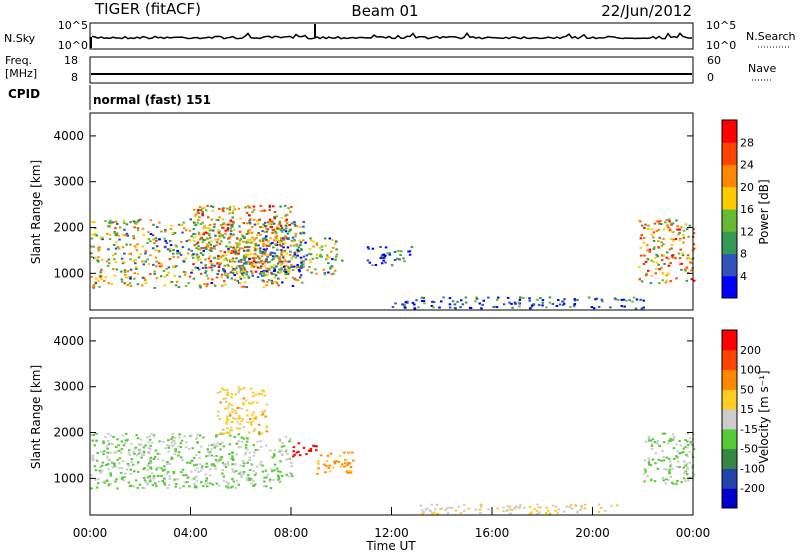 Image resolution: width=800 pixels, height=554 pixels. What do you see at coordinates (36, 212) in the screenshot?
I see `power-ylabel: Slant Range [km]` at bounding box center [36, 212].